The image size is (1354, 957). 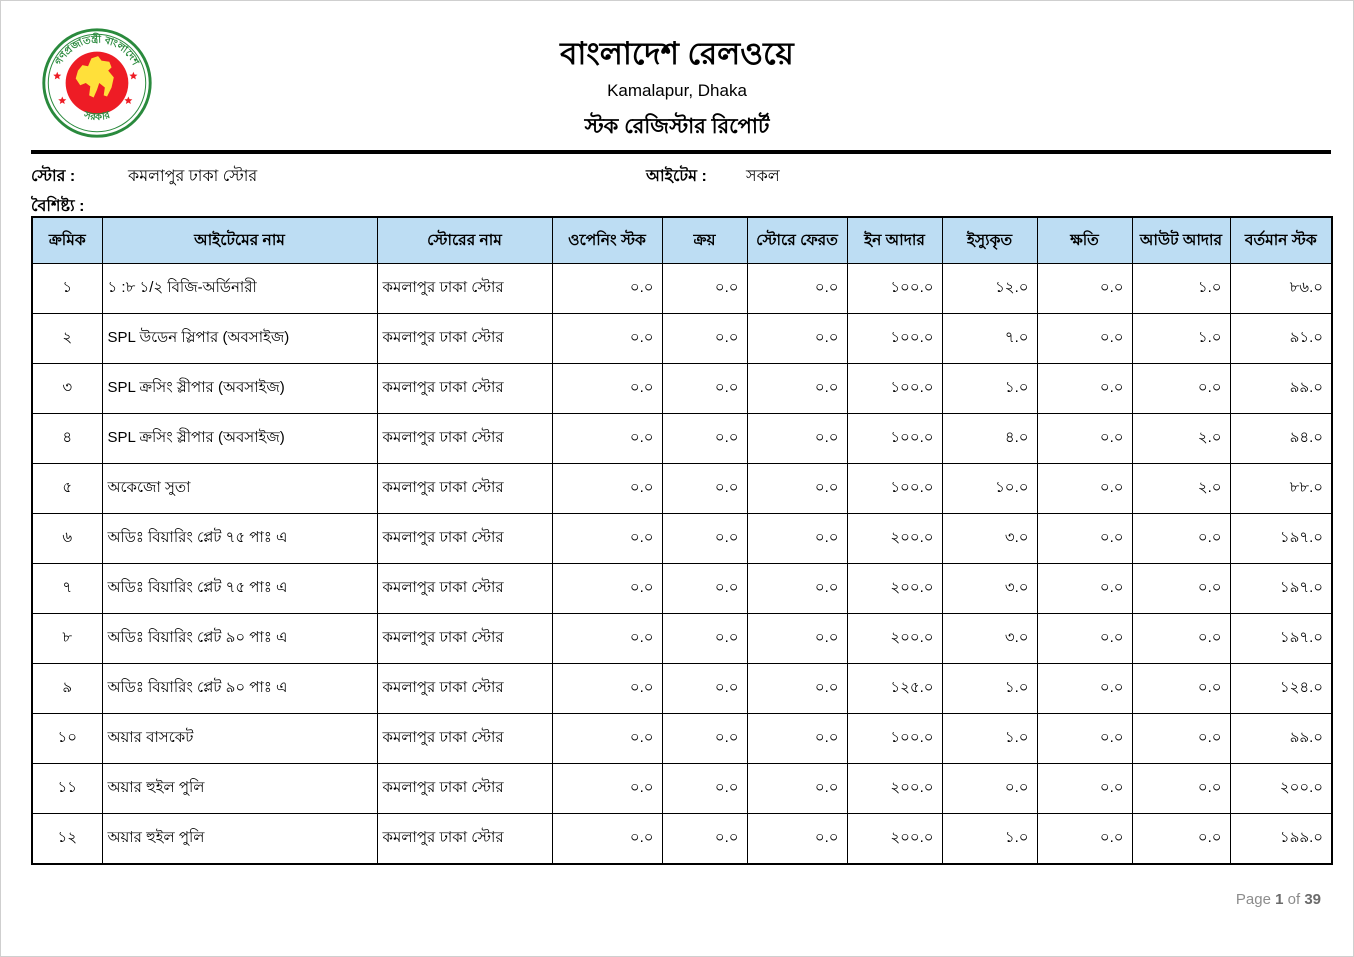 I want to click on bangladesh-government-seal-logo: গণপ্রজাতন্ত্রী বাংলাদেশ সরকার, so click(x=97, y=83).